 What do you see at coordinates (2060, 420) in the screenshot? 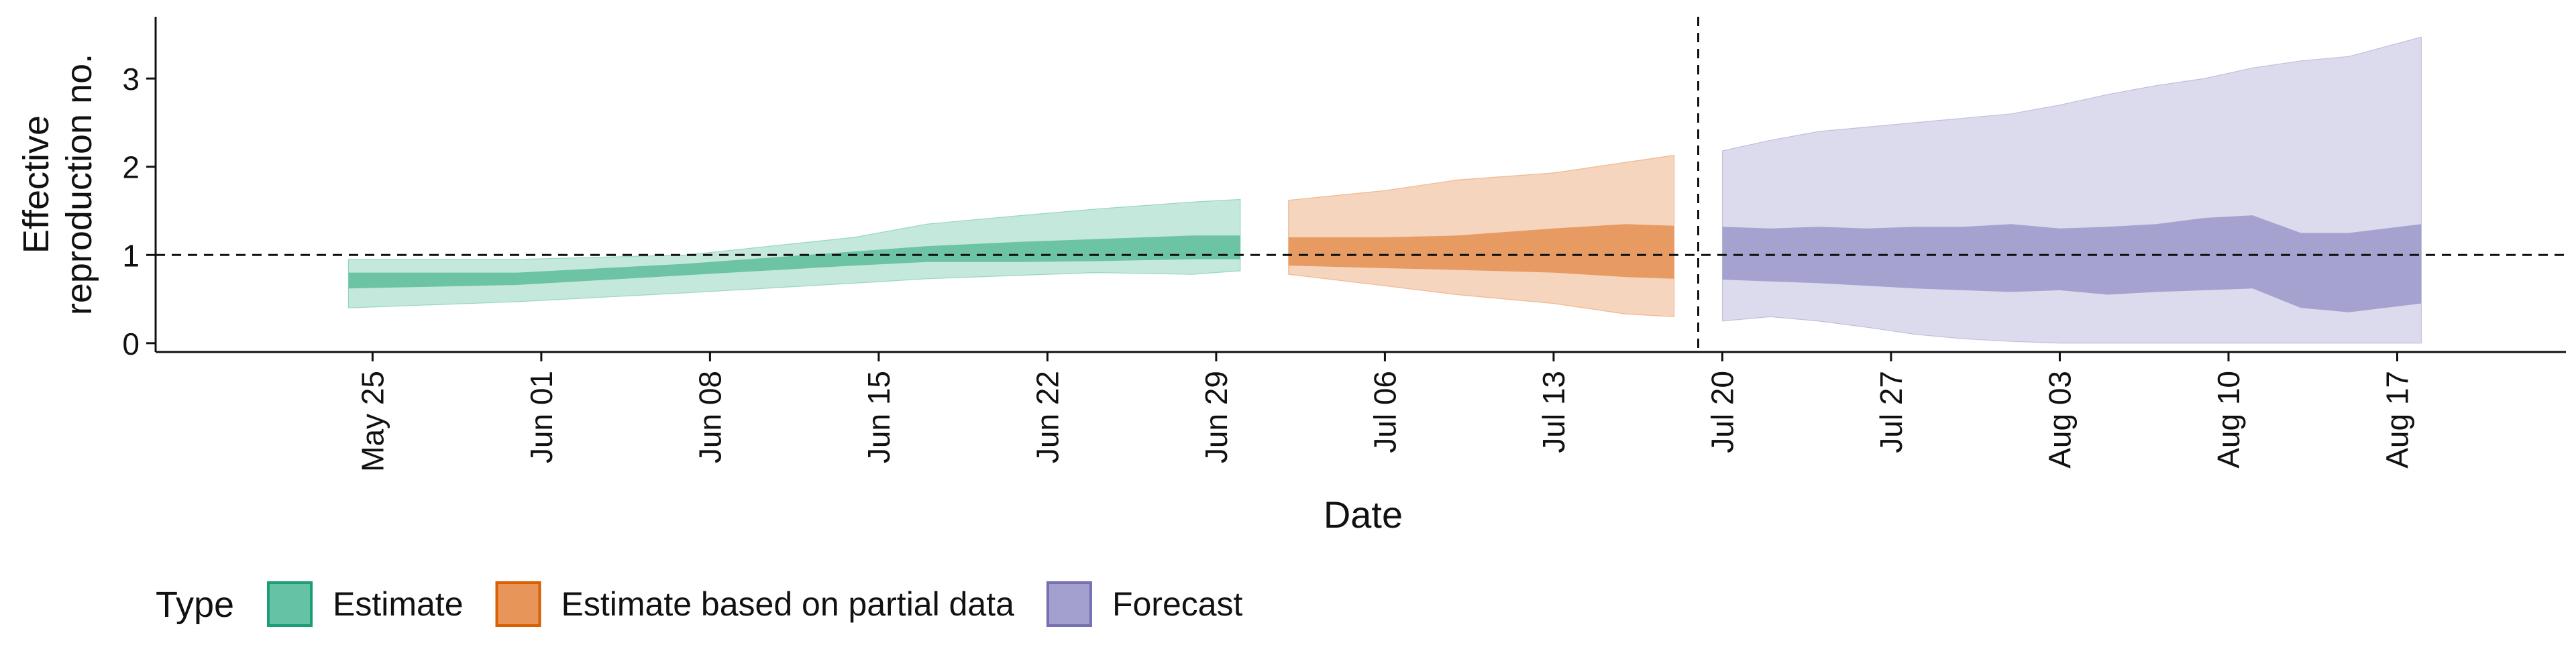
I see `x-tick-label: Aug 03` at bounding box center [2060, 420].